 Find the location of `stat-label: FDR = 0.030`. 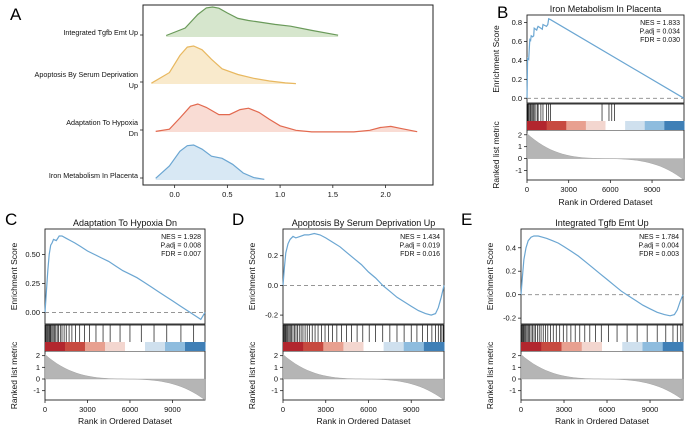

stat-label: FDR = 0.030 is located at coordinates (660, 40).